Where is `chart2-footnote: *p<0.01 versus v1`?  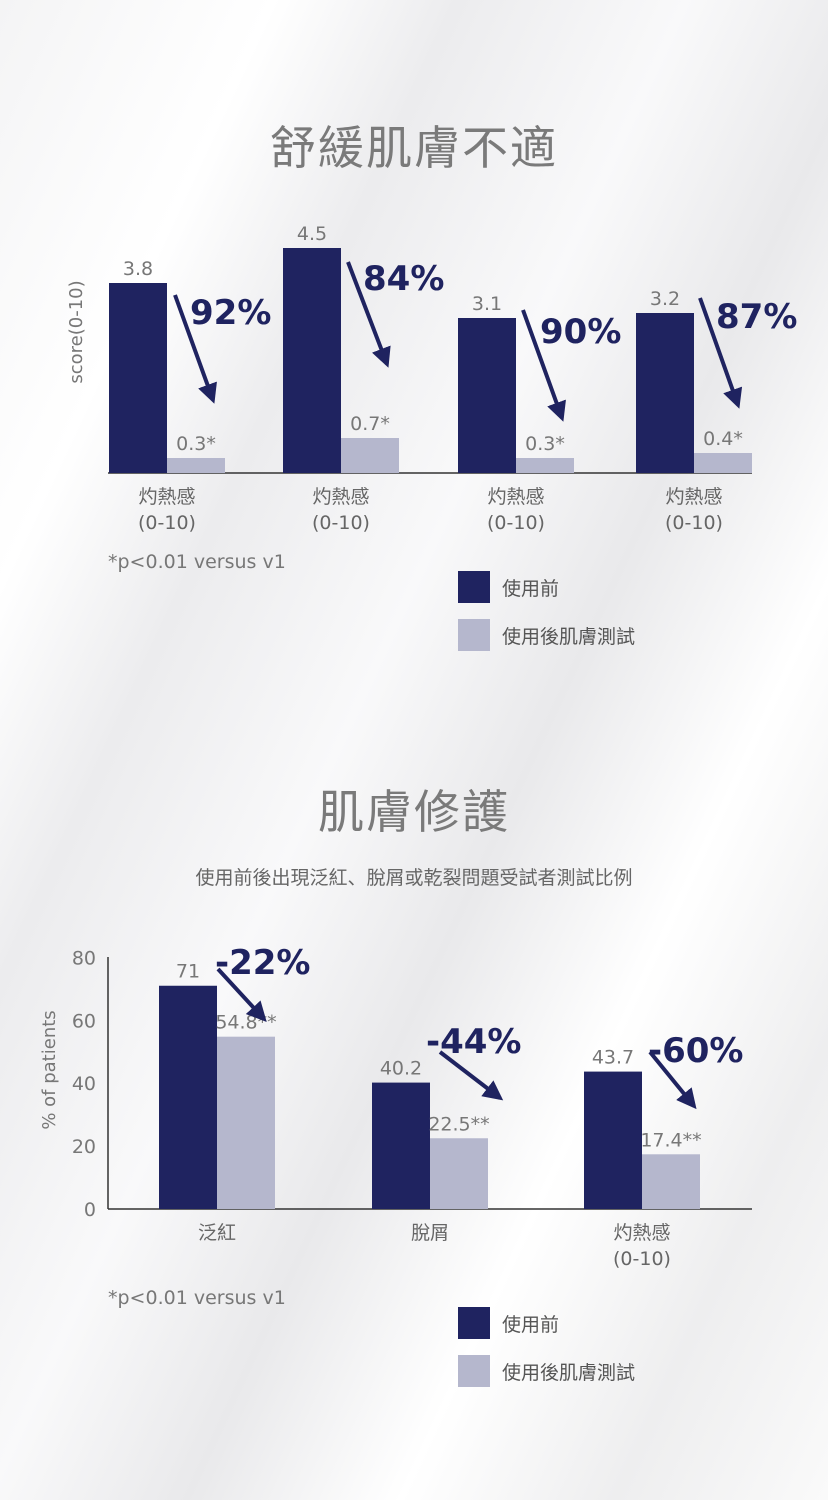 chart2-footnote: *p<0.01 versus v1 is located at coordinates (197, 1298).